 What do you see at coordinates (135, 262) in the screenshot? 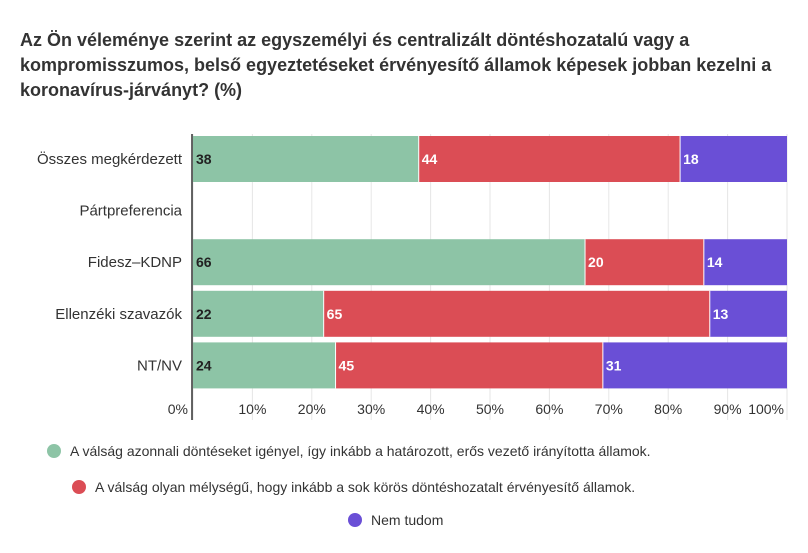
I see `category-label: Fidesz–KDNP` at bounding box center [135, 262].